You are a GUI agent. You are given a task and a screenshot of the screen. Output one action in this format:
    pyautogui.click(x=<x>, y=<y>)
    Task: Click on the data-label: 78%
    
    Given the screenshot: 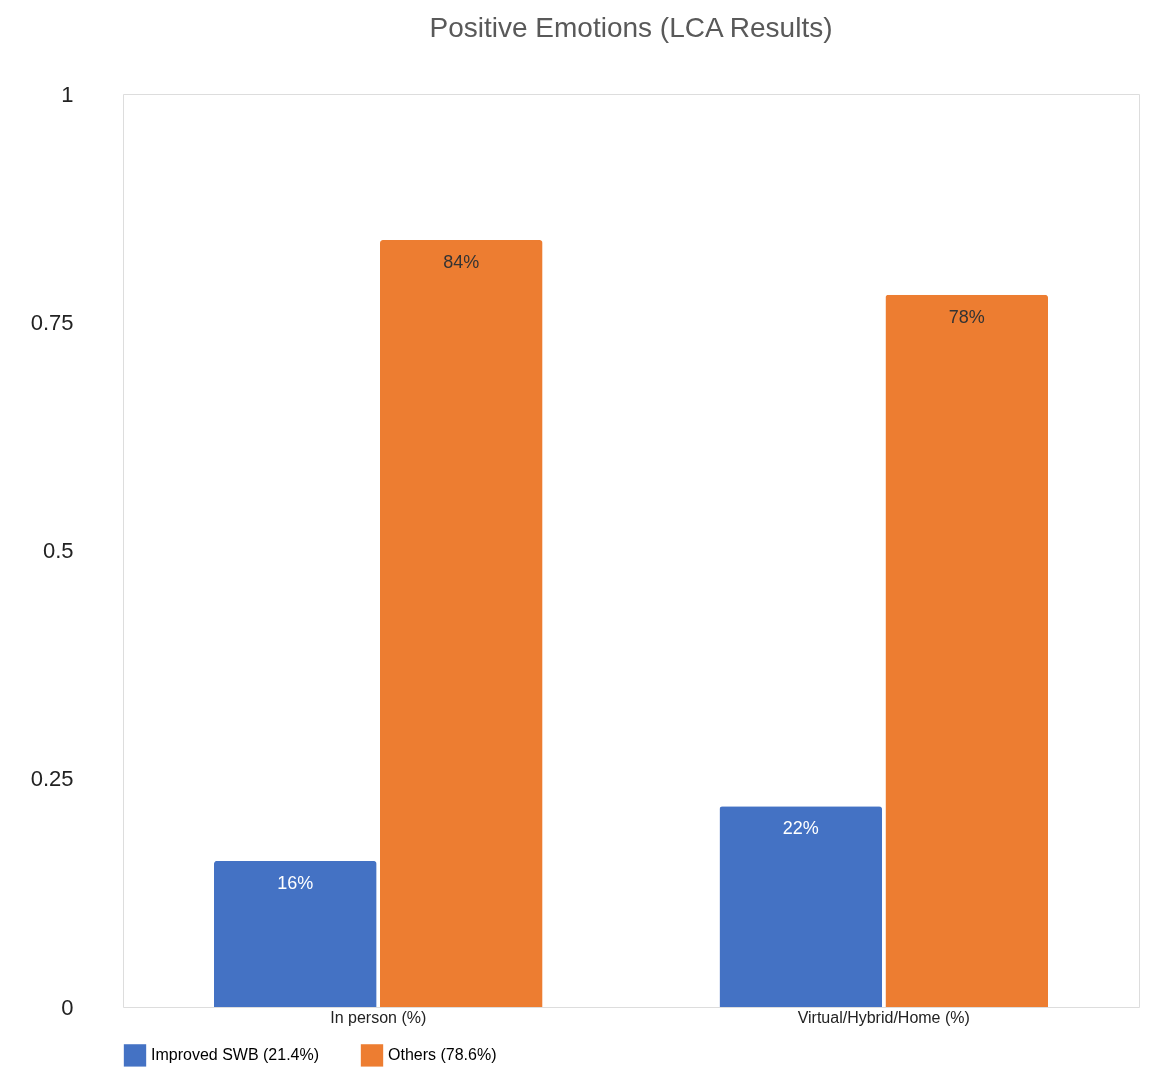 What is the action you would take?
    pyautogui.click(x=966, y=316)
    